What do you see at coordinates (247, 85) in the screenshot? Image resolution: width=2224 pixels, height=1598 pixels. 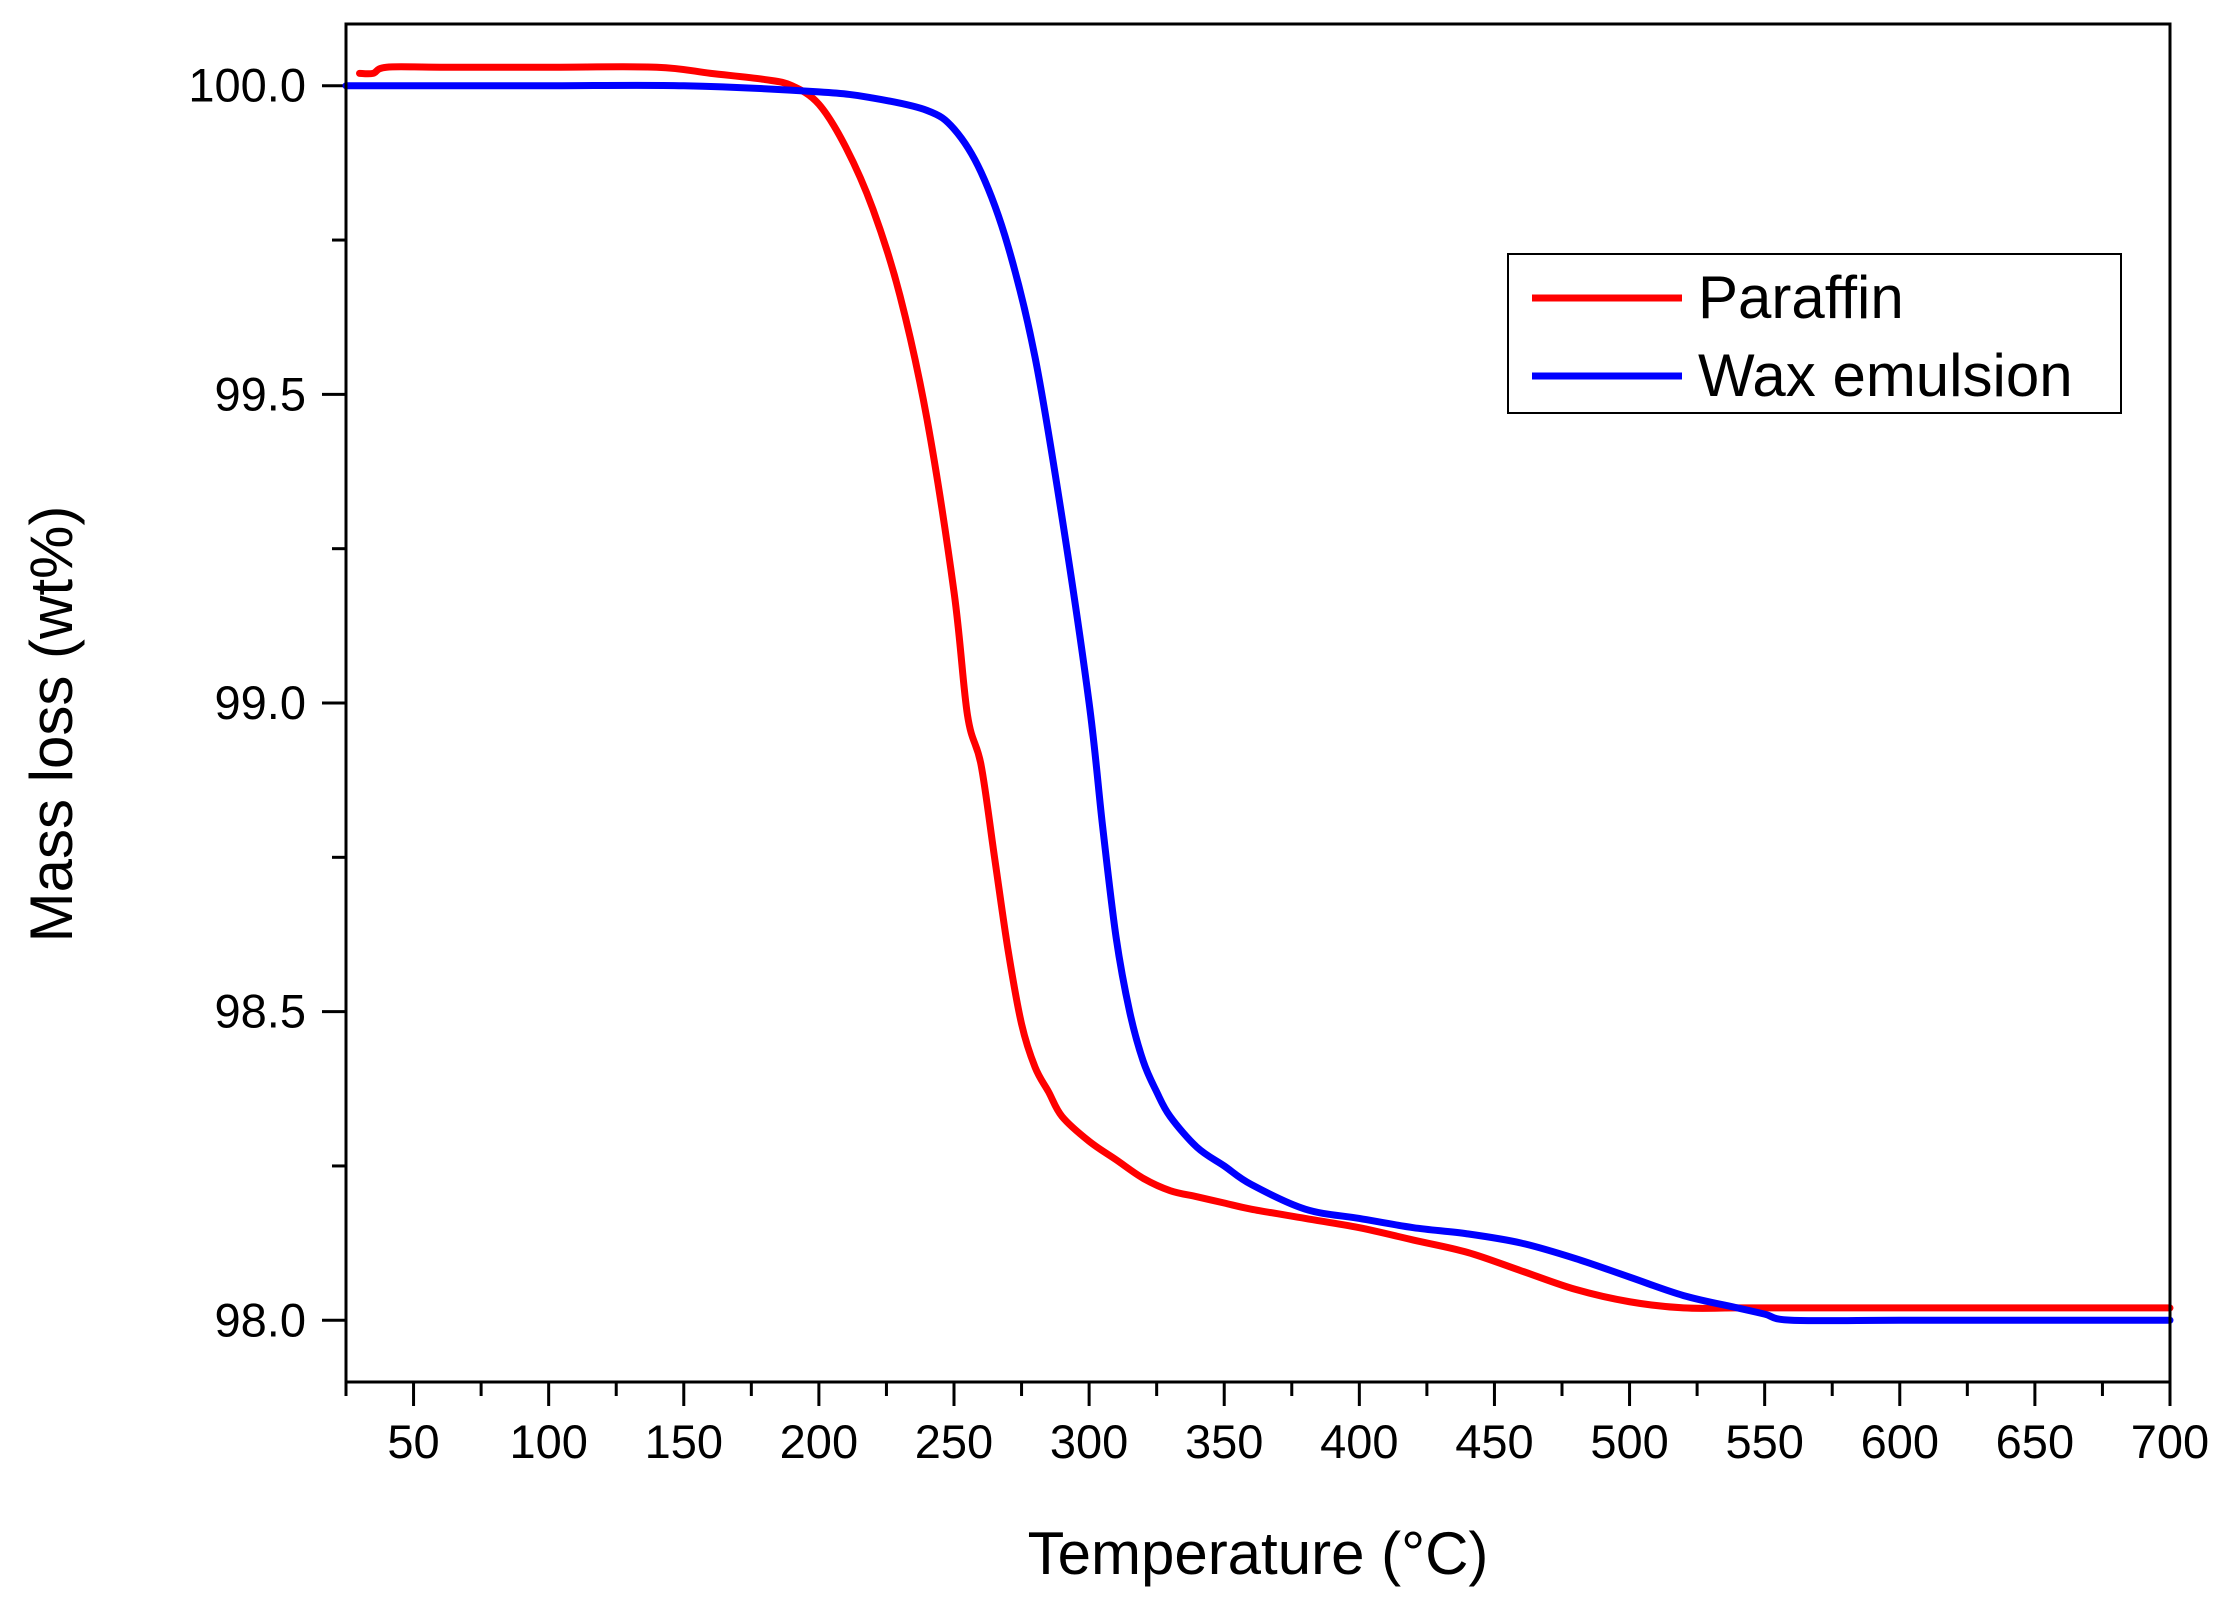 I see `y-tick-label: 100.0` at bounding box center [247, 85].